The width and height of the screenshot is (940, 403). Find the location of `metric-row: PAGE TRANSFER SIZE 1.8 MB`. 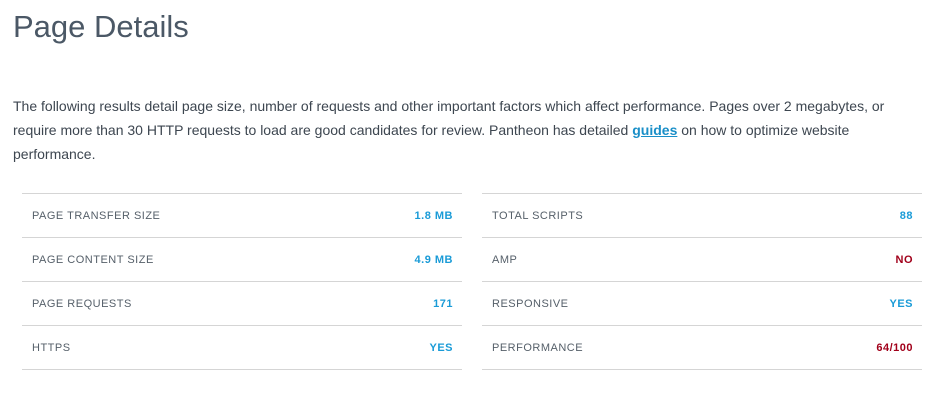

metric-row: PAGE TRANSFER SIZE 1.8 MB is located at coordinates (242, 216).